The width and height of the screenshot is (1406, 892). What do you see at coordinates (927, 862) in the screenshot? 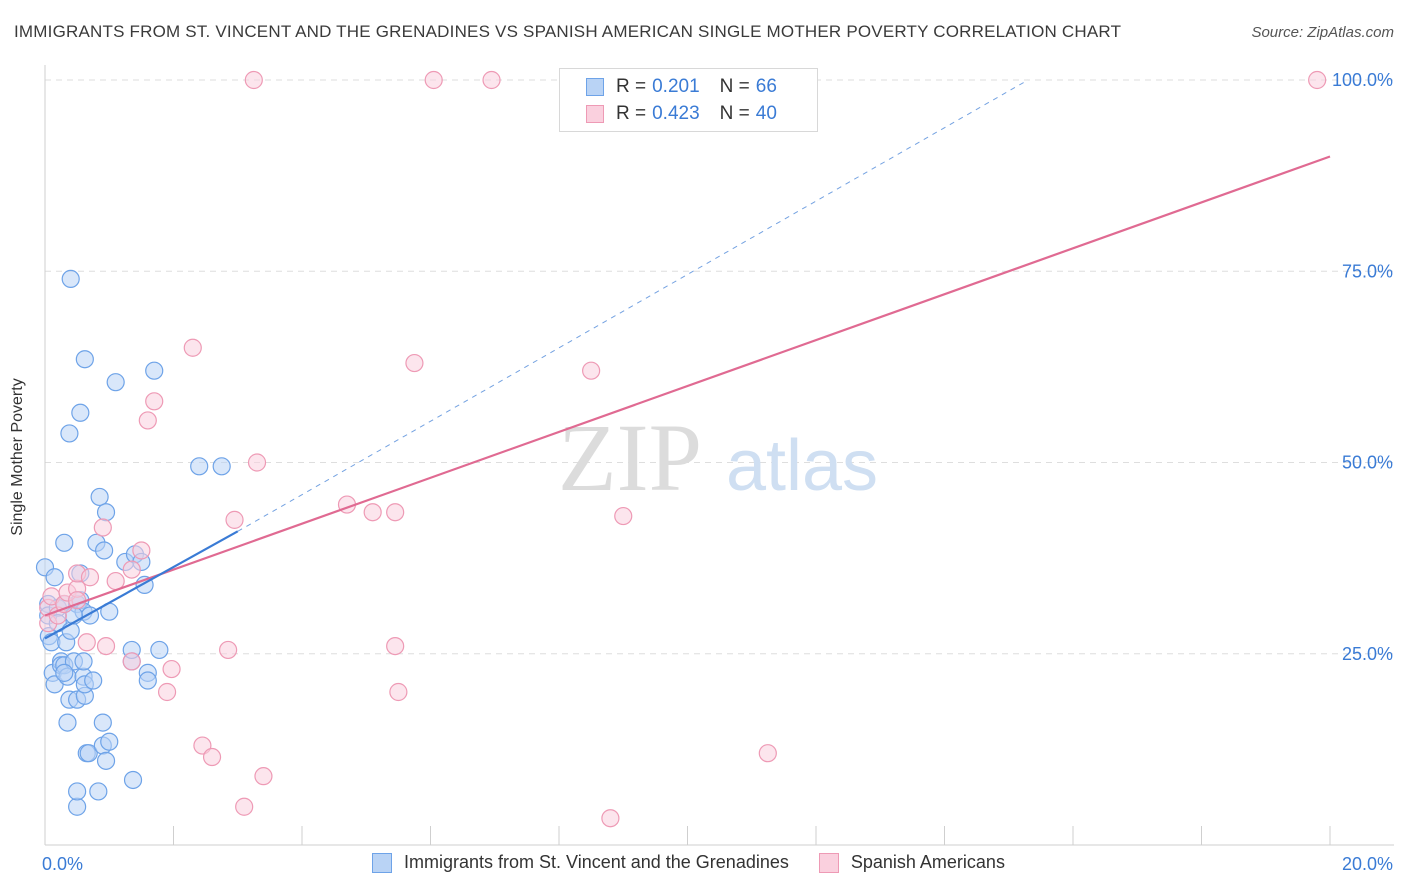
I see `series-legend-label-spanish: Spanish Americans` at bounding box center [927, 862].